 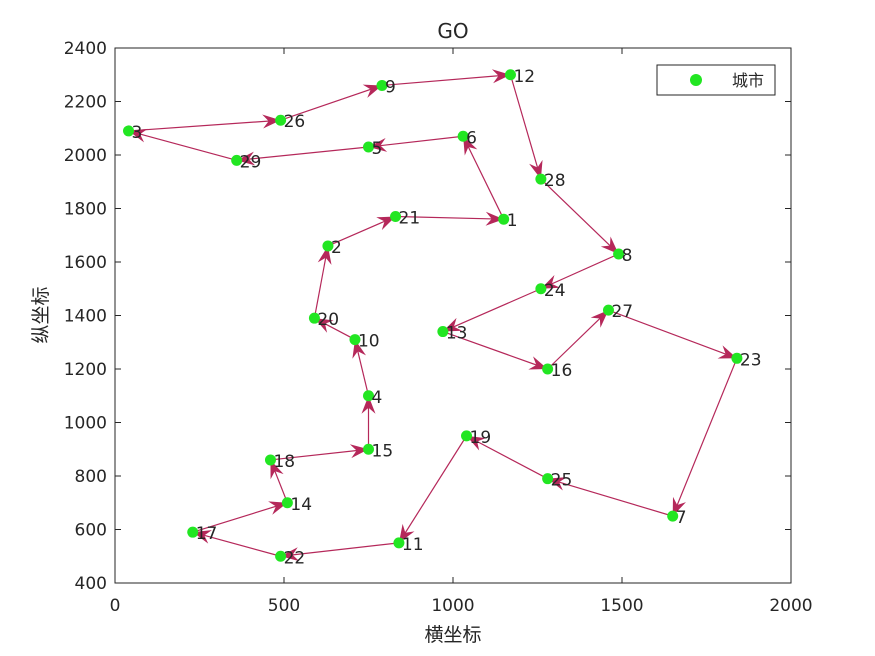 What do you see at coordinates (85, 210) in the screenshot?
I see `y-tick-label: 1800` at bounding box center [85, 210].